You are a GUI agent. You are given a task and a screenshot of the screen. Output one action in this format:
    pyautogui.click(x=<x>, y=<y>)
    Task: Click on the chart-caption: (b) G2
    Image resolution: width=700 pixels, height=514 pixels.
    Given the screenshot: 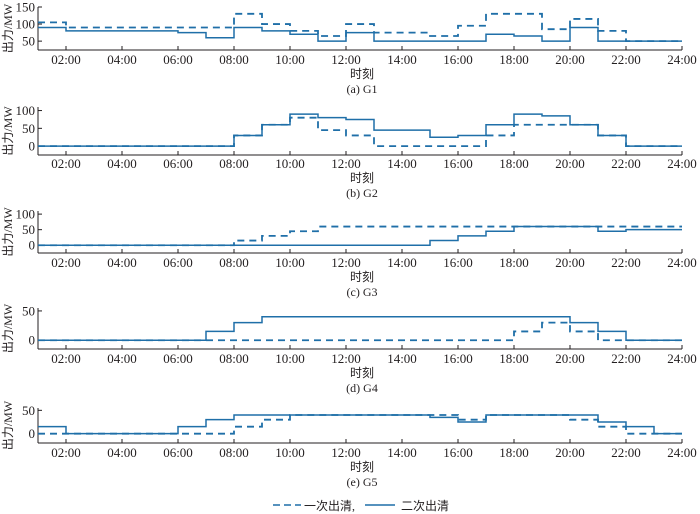 What is the action you would take?
    pyautogui.click(x=362, y=193)
    